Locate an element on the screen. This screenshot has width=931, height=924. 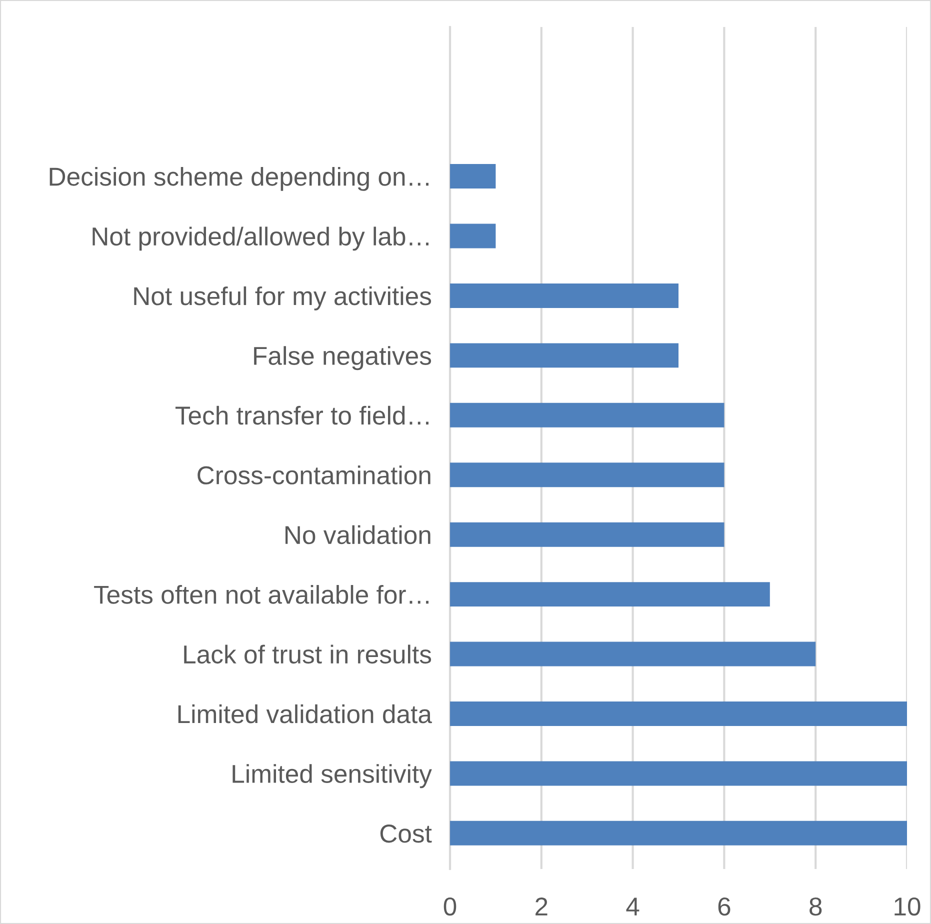
x-tick-label: 0 is located at coordinates (450, 906).